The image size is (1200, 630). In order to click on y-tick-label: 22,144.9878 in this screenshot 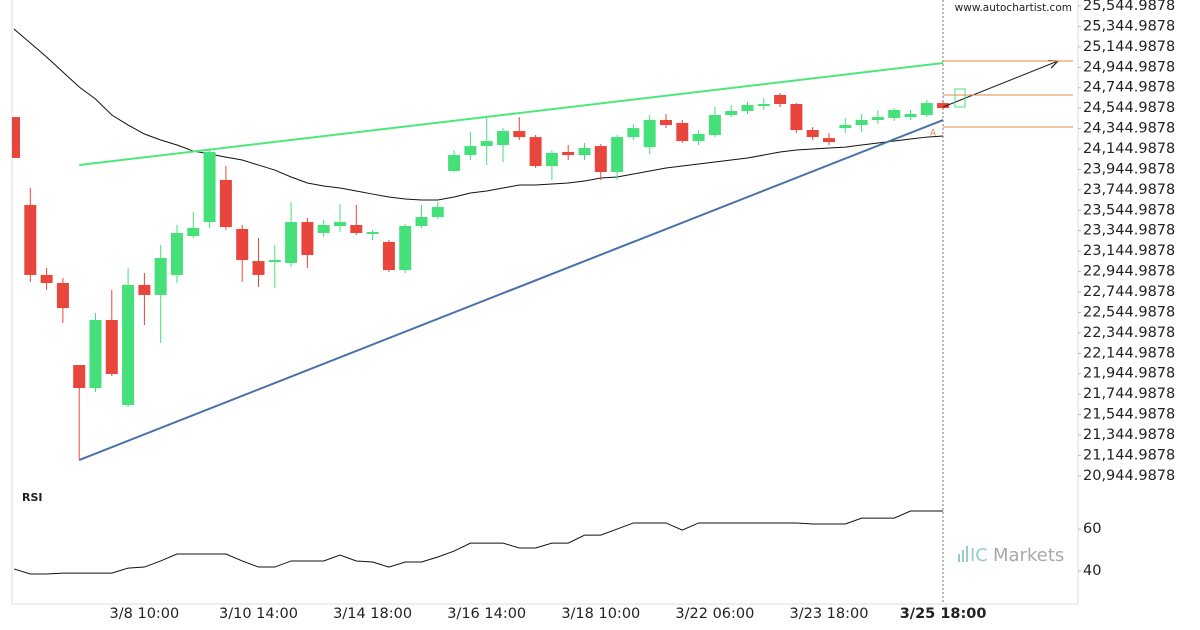, I will do `click(1129, 353)`.